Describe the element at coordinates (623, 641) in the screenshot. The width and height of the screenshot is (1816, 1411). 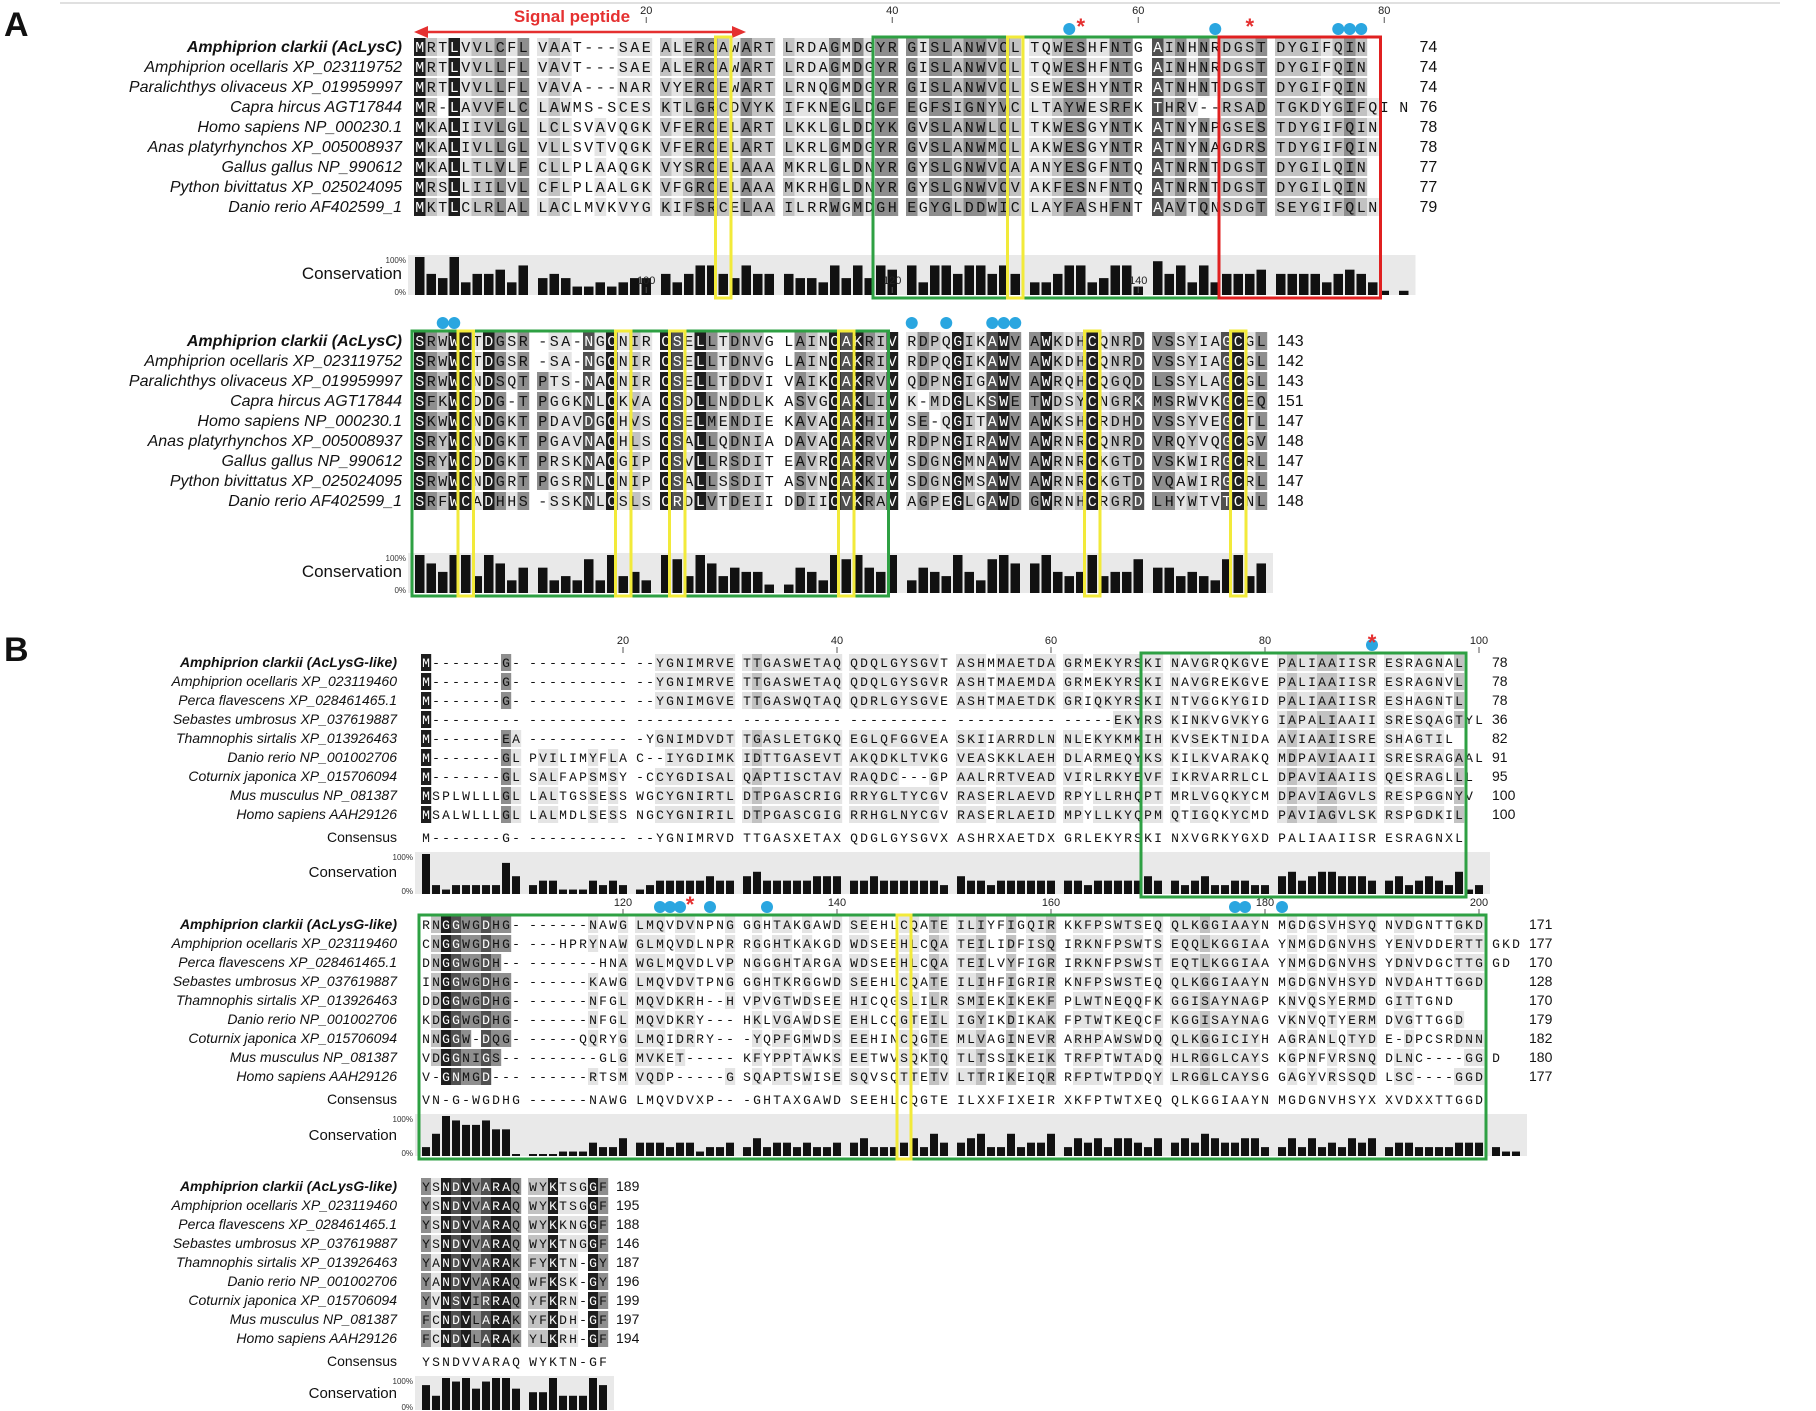
I see `ruler-label: 20` at that location.